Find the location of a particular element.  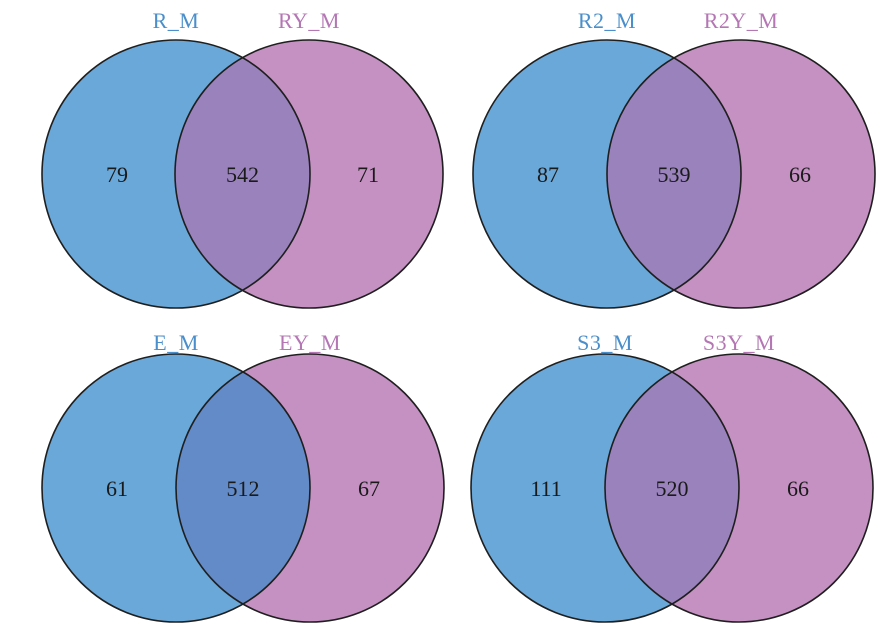

left-set-label: E_M is located at coordinates (176, 342).